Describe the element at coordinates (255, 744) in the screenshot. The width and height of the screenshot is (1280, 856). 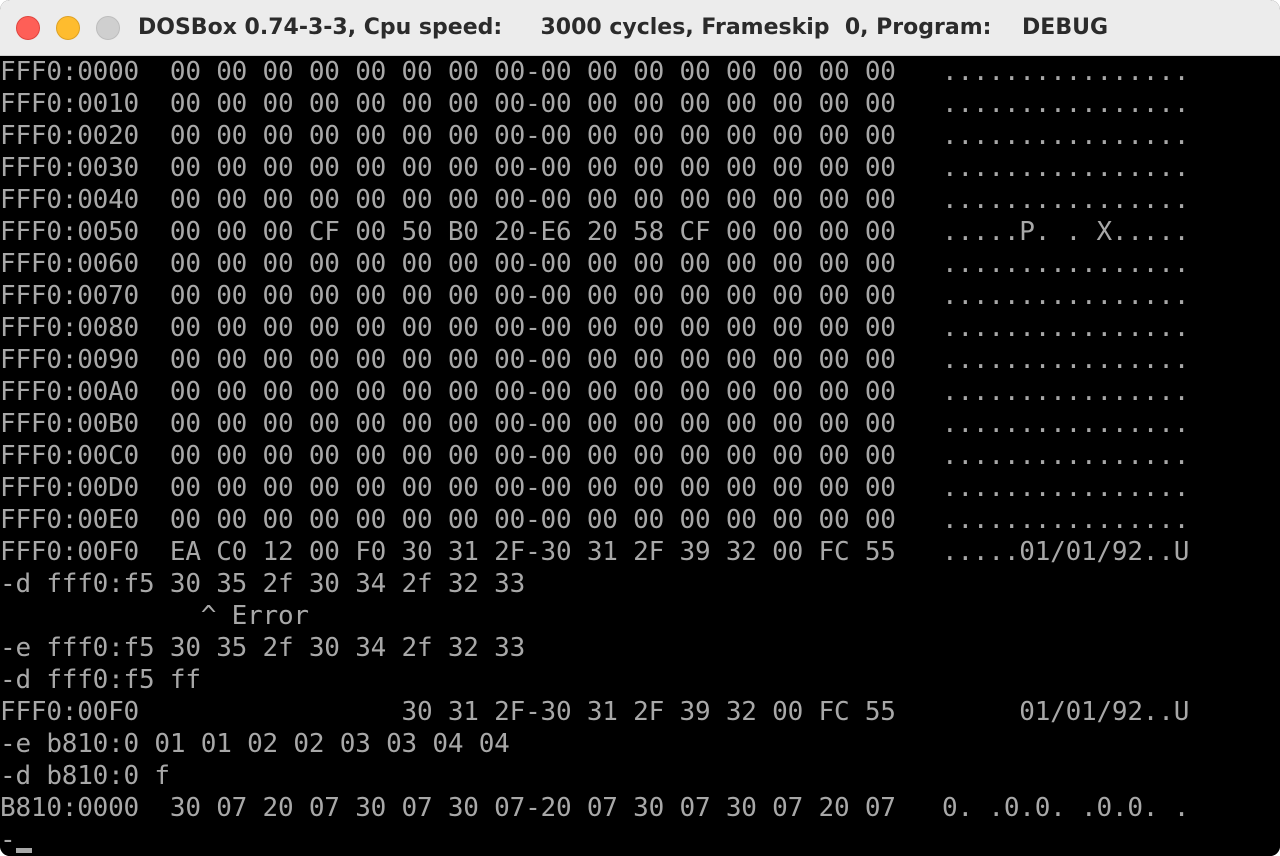
I see `console-line: -e b810:0 01 01 02 02 03 03 04 04` at that location.